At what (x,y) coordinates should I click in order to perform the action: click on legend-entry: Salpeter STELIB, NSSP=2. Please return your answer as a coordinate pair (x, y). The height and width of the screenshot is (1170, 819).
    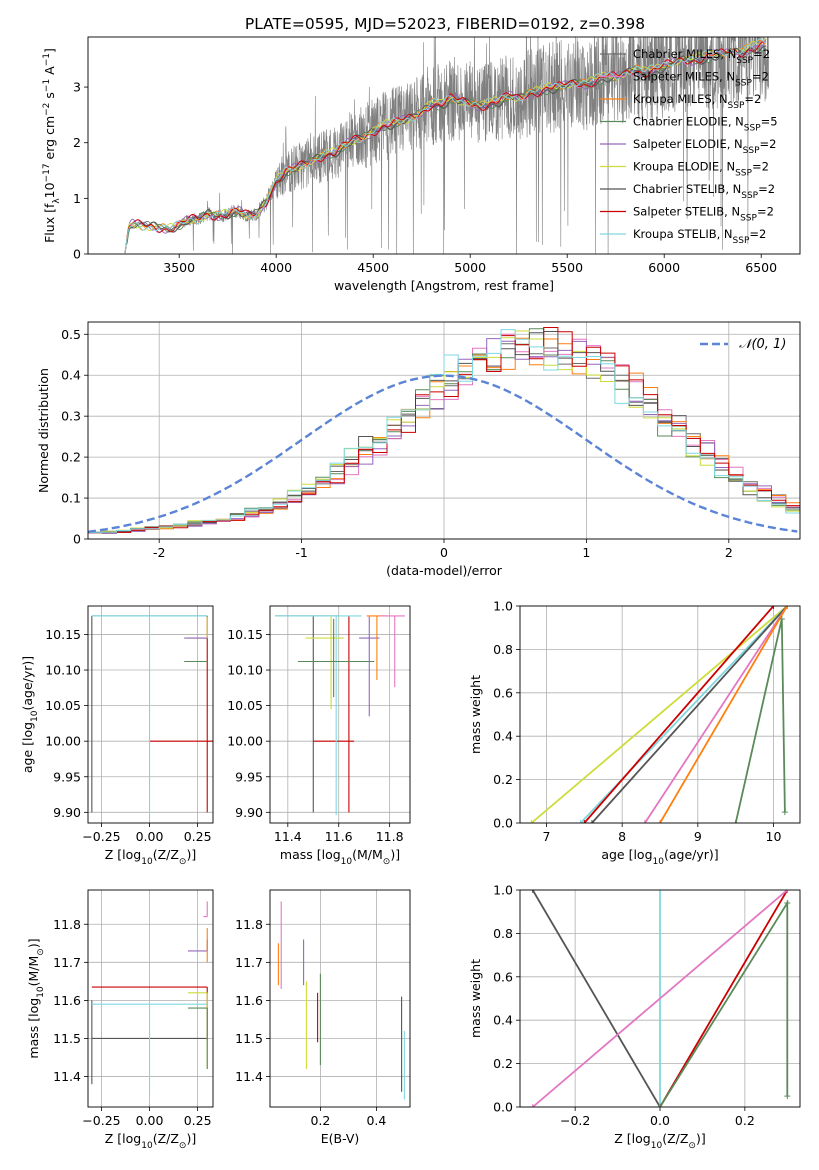
    Looking at the image, I should click on (703, 214).